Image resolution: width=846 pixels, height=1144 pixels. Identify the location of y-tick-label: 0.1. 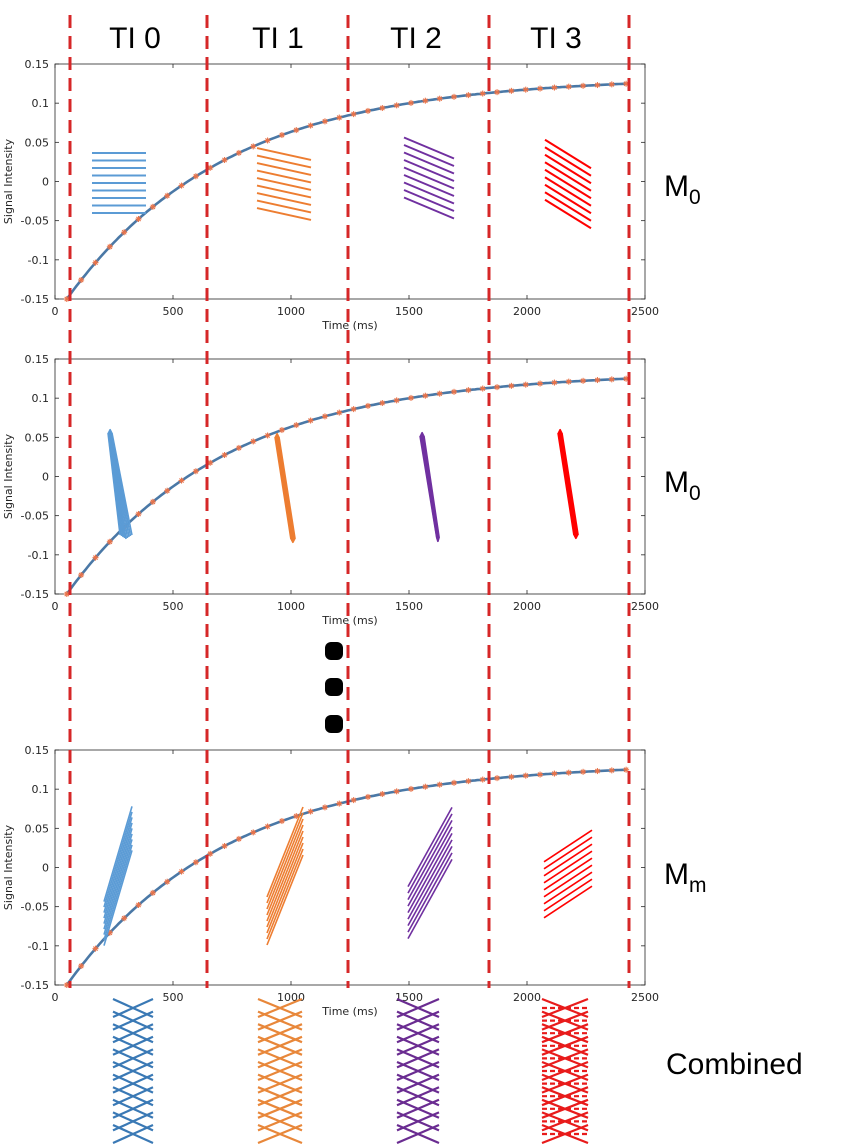
(41, 398).